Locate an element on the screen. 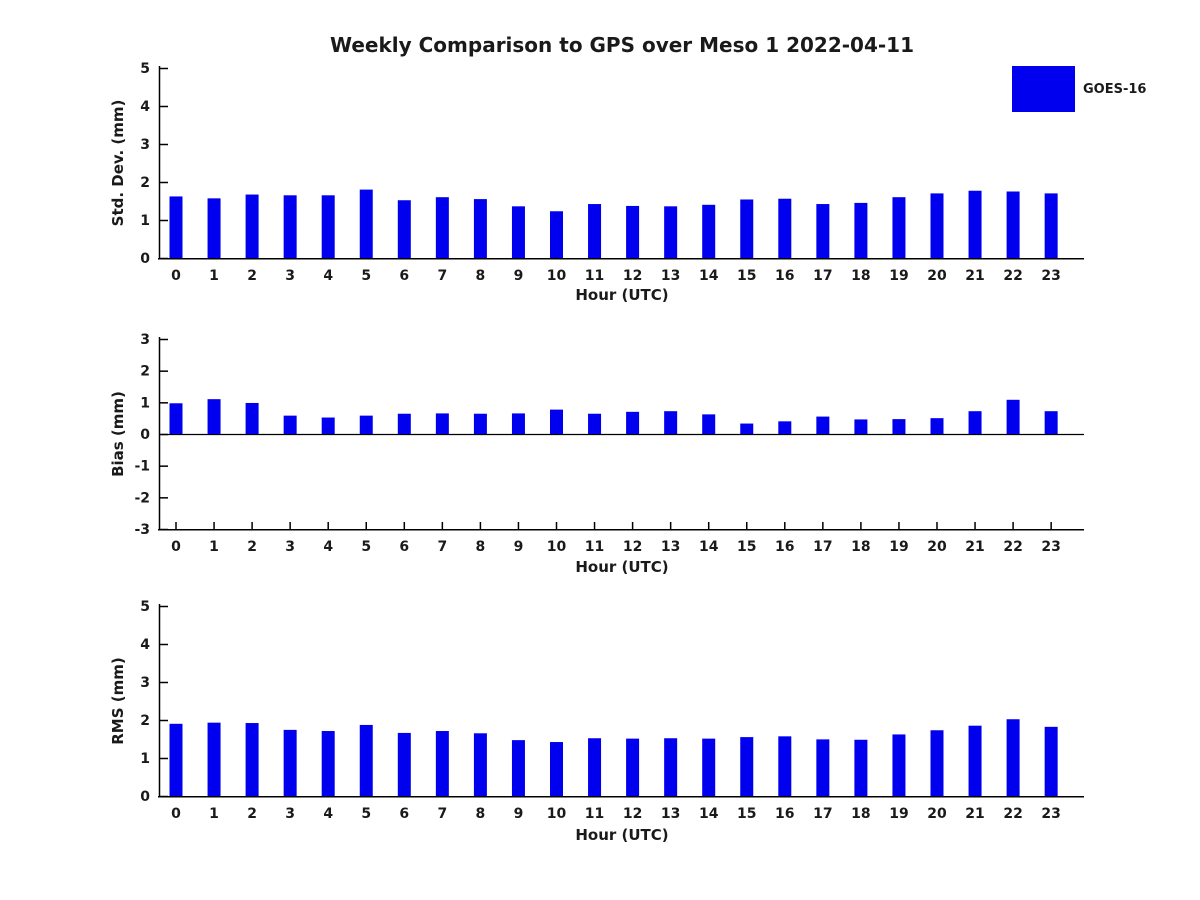  rms-y-tick-labels: 0 1 2 3 4 5 is located at coordinates (145, 702).